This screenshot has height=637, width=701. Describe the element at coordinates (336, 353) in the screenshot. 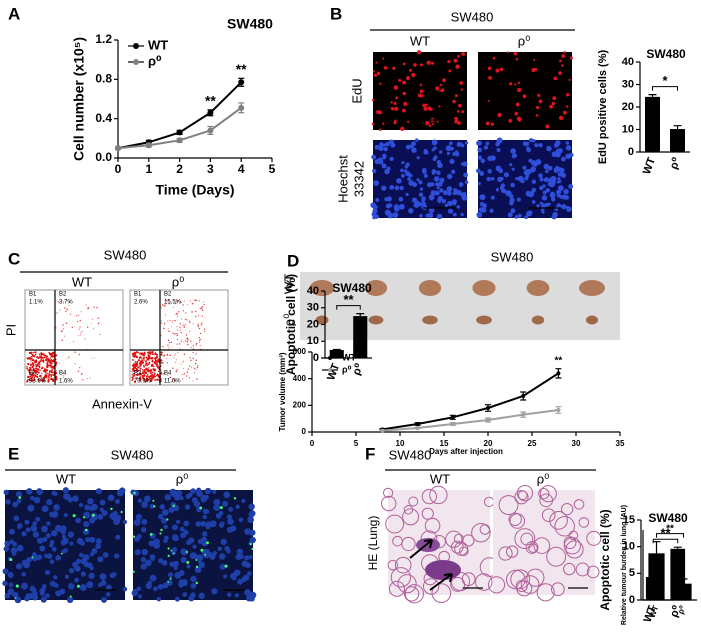

I see `bar` at that location.